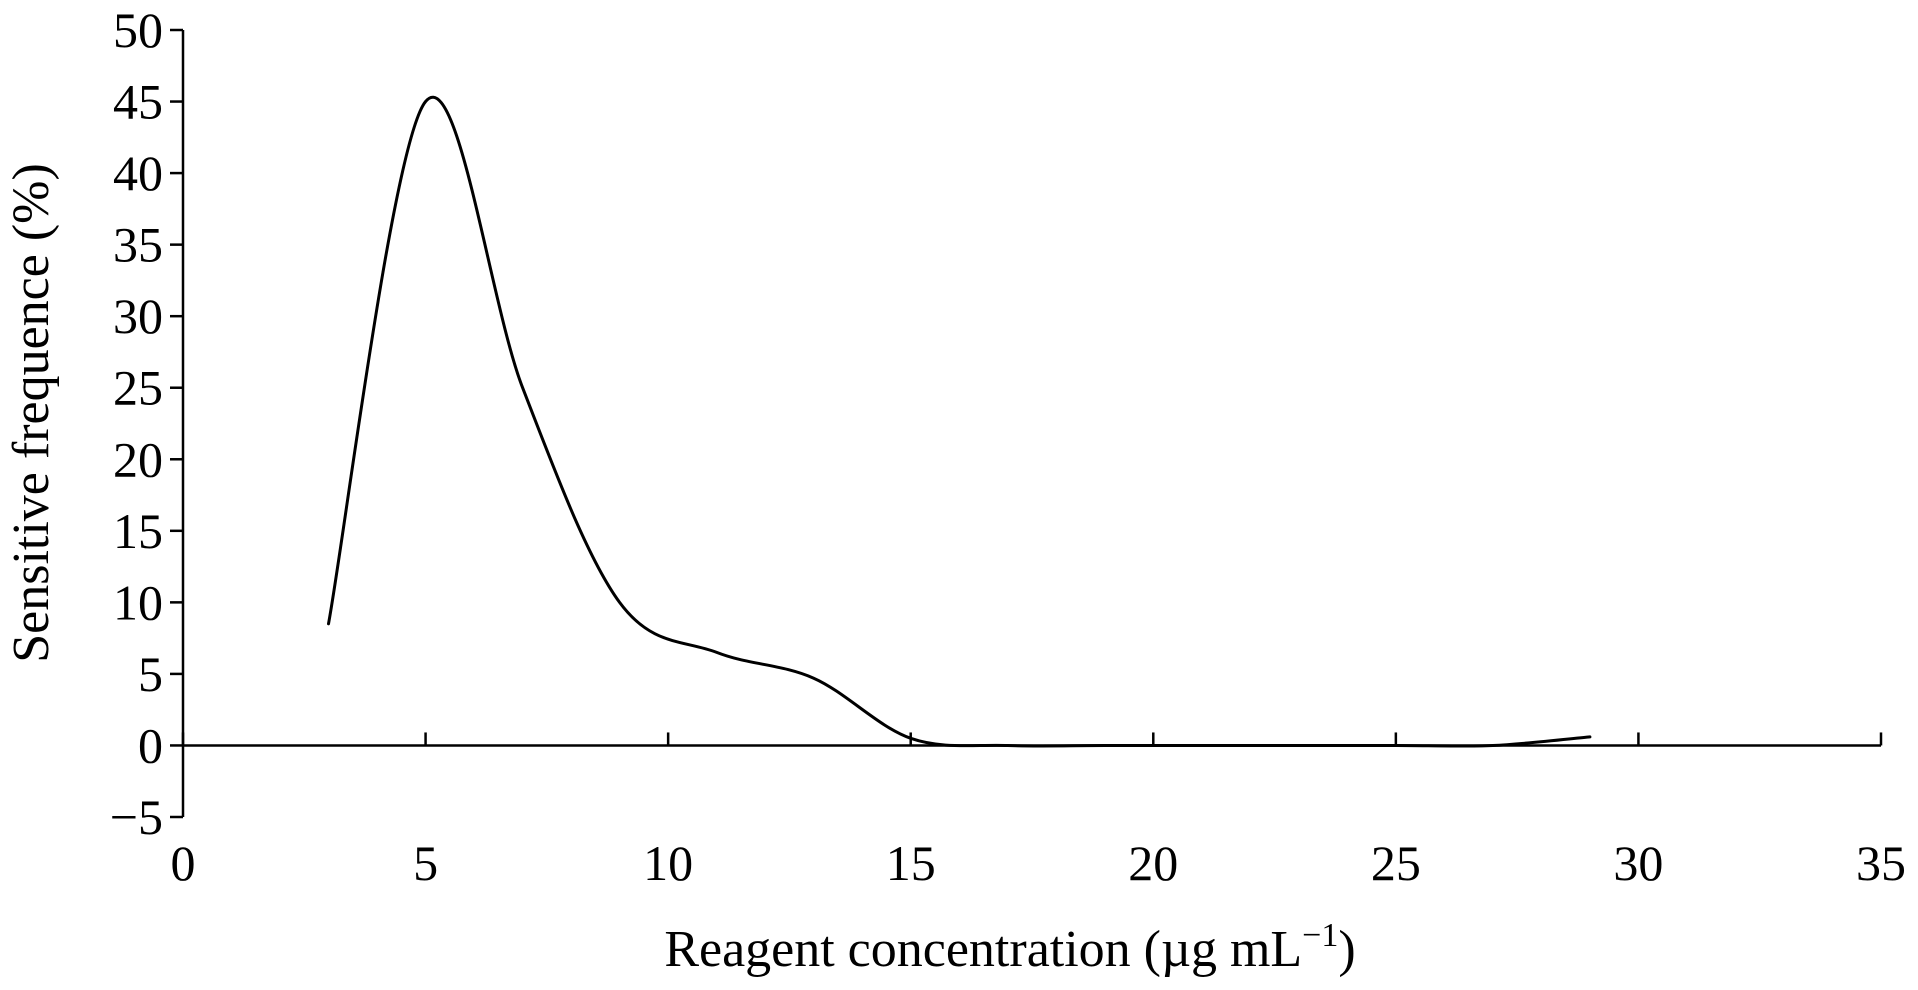 This screenshot has height=990, width=1918. I want to click on x-tick-label: 20, so click(1153, 863).